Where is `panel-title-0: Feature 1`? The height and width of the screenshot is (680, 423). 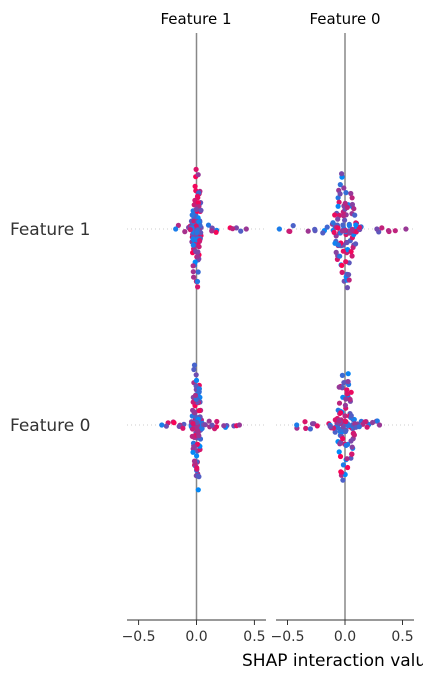
panel-title-0: Feature 1 is located at coordinates (196, 19).